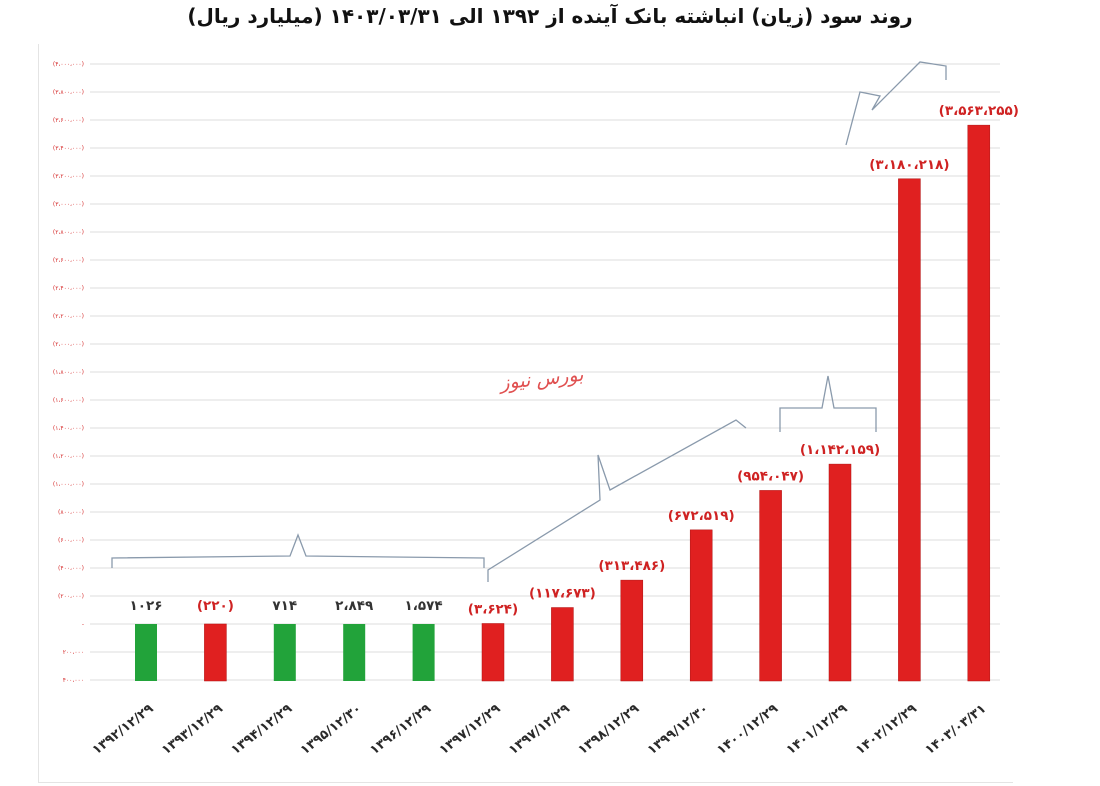 Image resolution: width=1100 pixels, height=786 pixels. What do you see at coordinates (68, 344) in the screenshot?
I see `y-tick-label: (۲،۰۰۰،۰۰۰)` at bounding box center [68, 344].